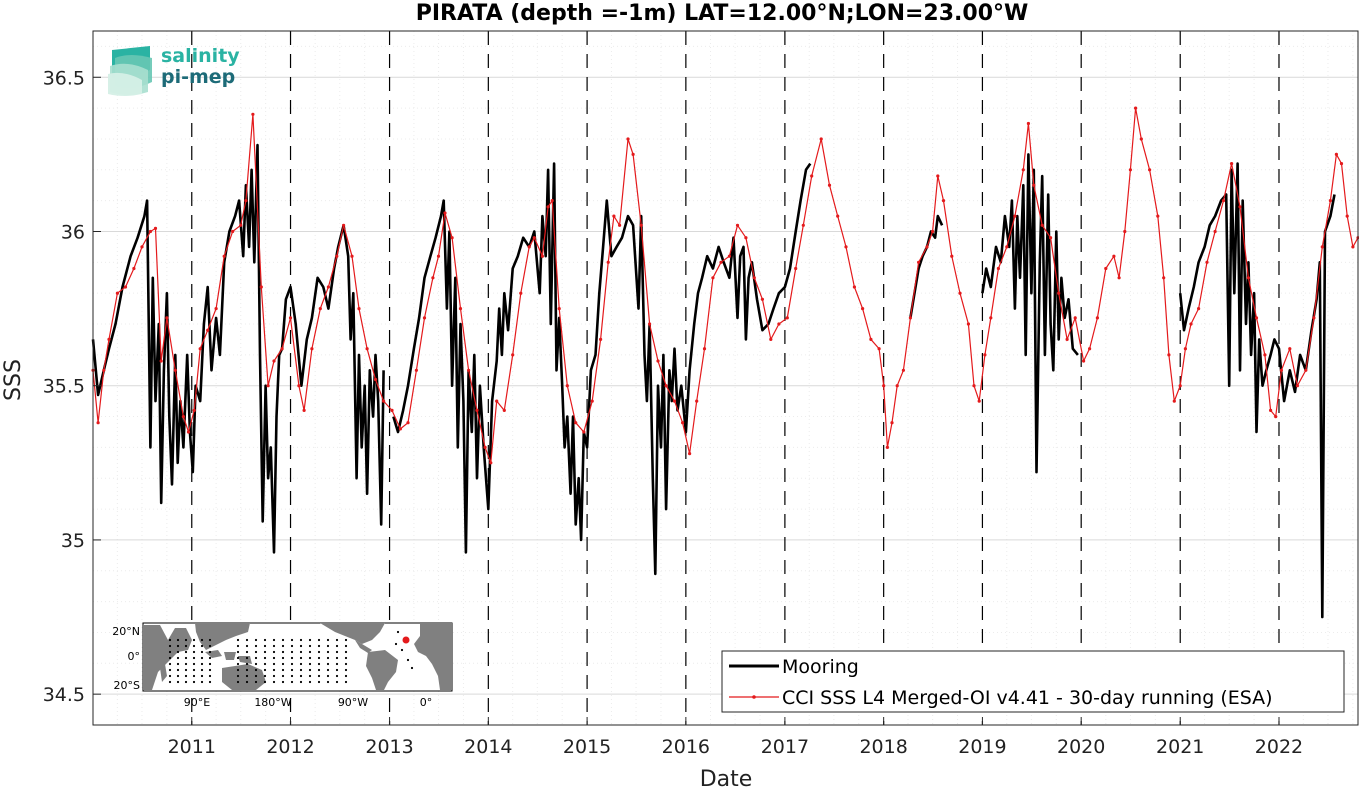  I want to click on inset-map-mooring-dots, so click(291, 657).